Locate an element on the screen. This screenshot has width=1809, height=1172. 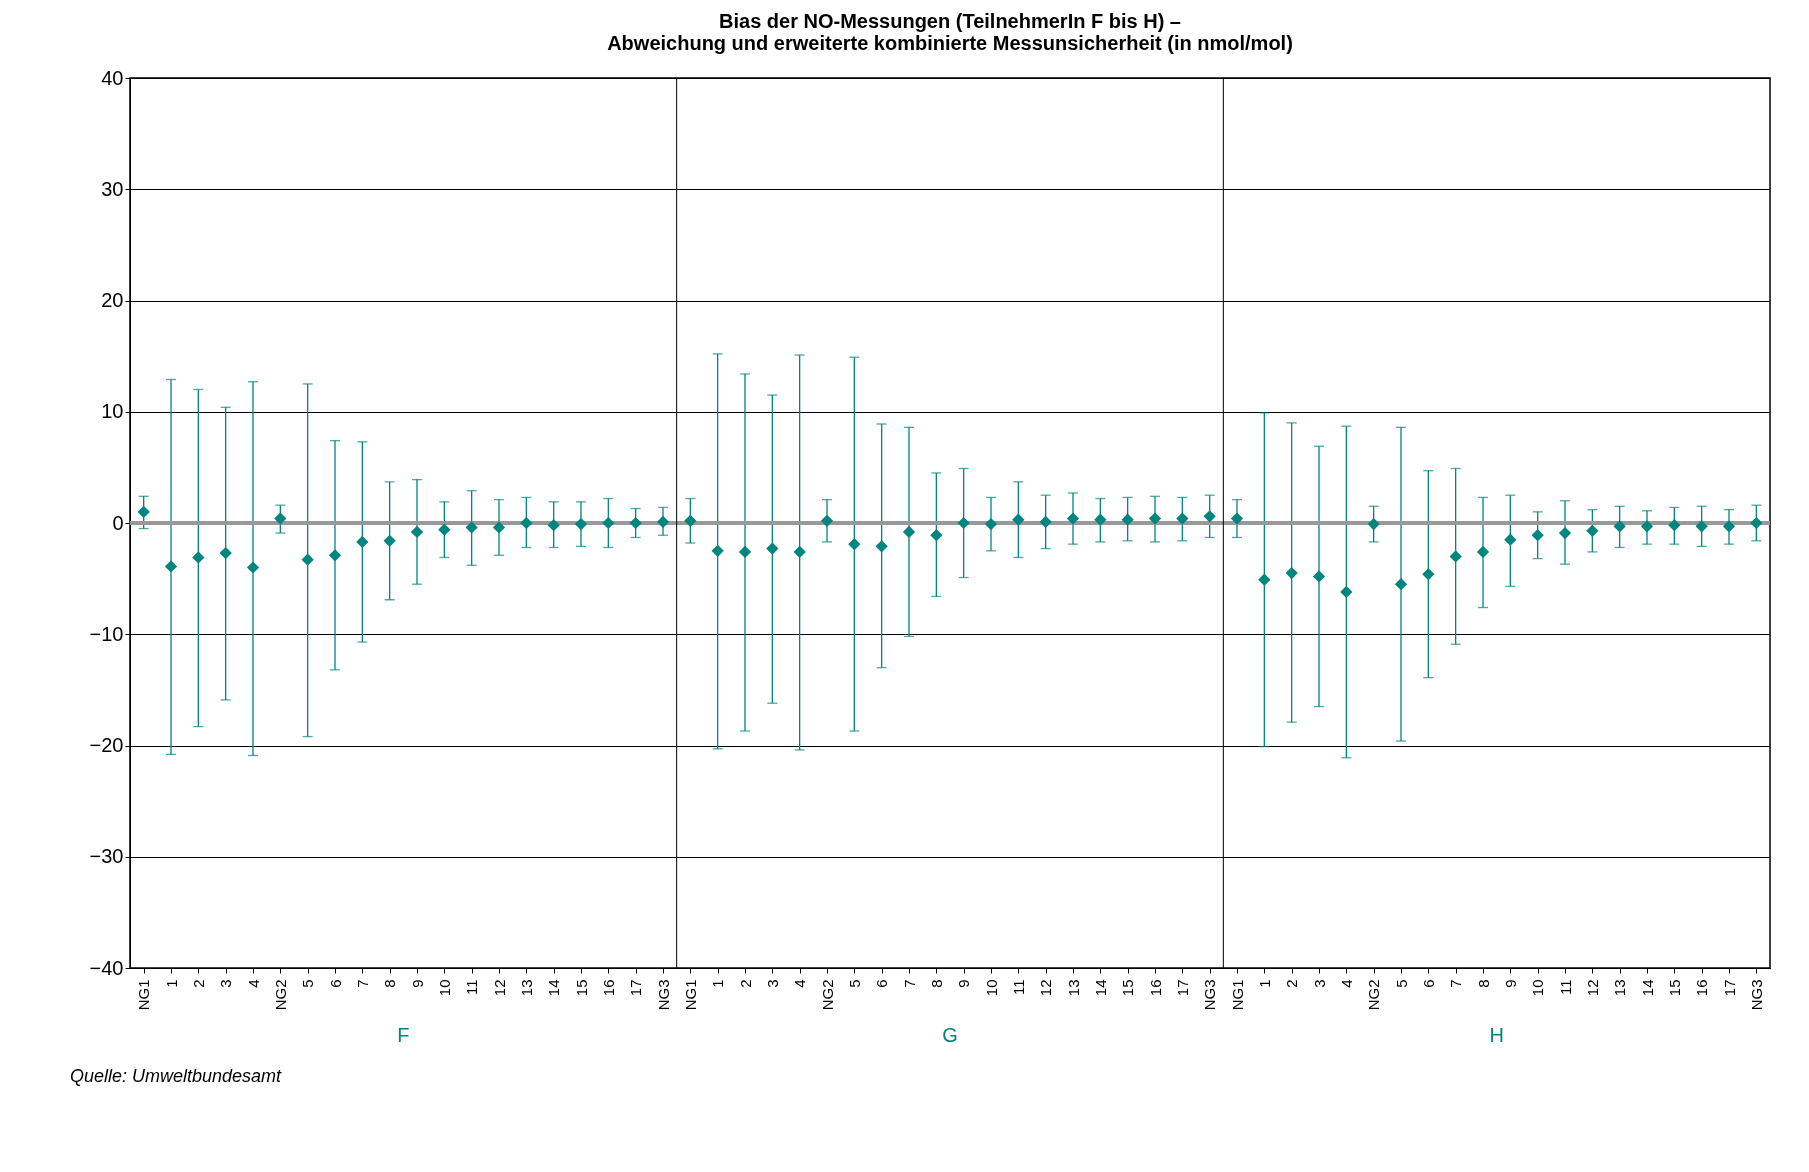
y-tick-label: −10 is located at coordinates (106, 633).